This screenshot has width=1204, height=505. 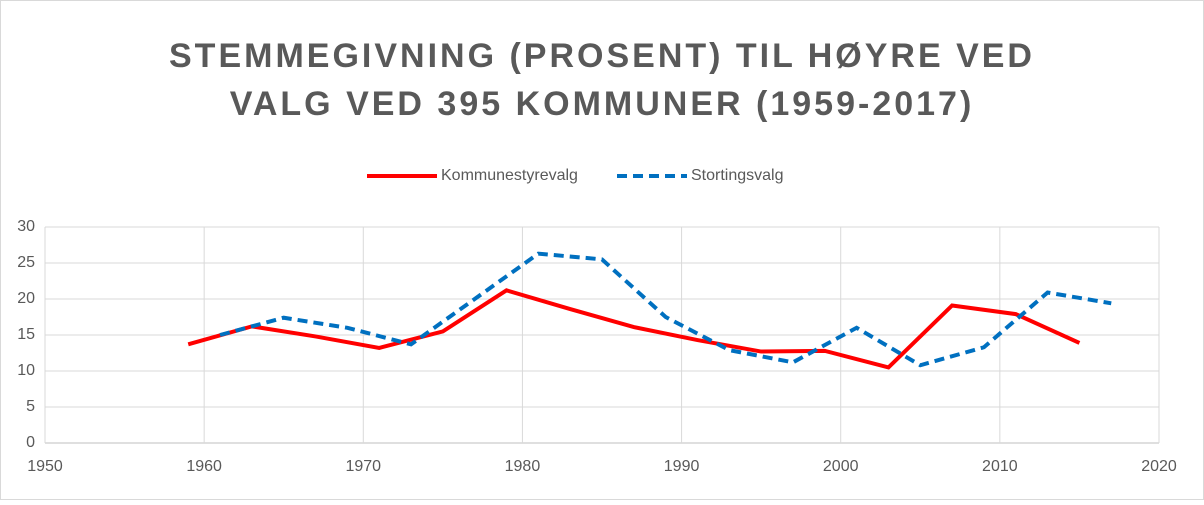 I want to click on legend-label: Stortingsvalg, so click(x=737, y=175).